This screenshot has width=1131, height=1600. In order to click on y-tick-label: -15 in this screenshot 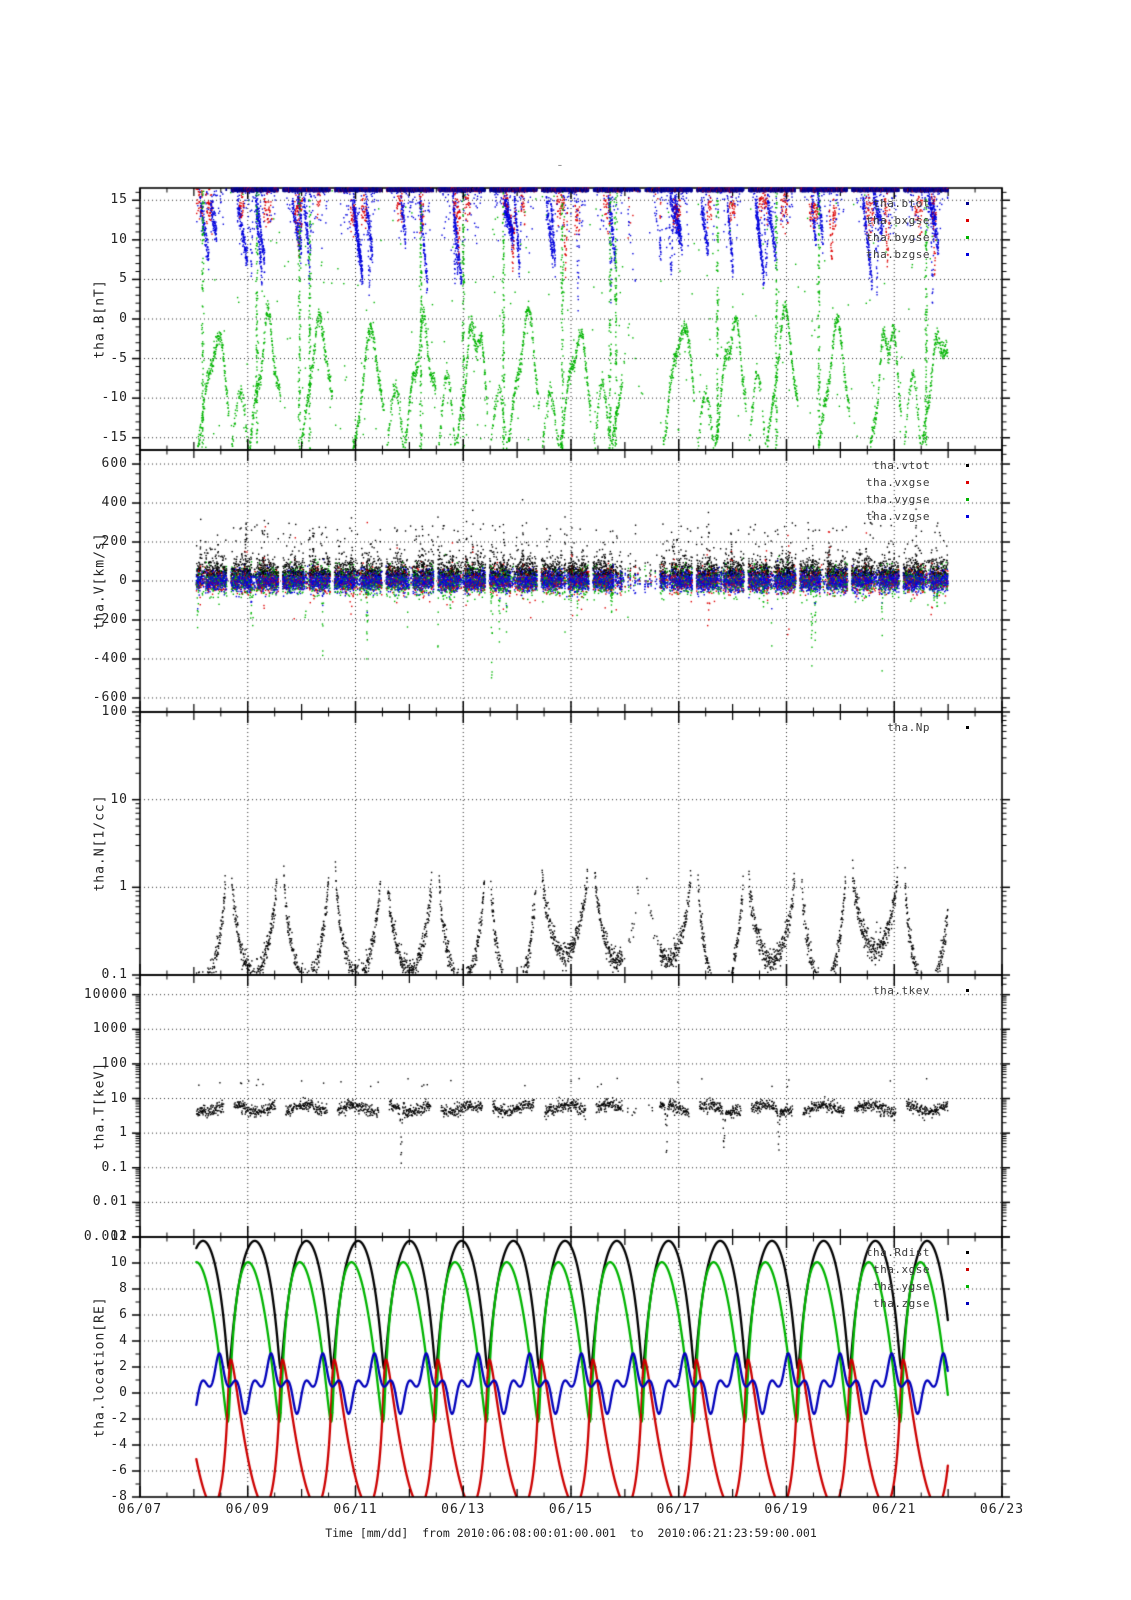, I will do `click(114, 437)`.